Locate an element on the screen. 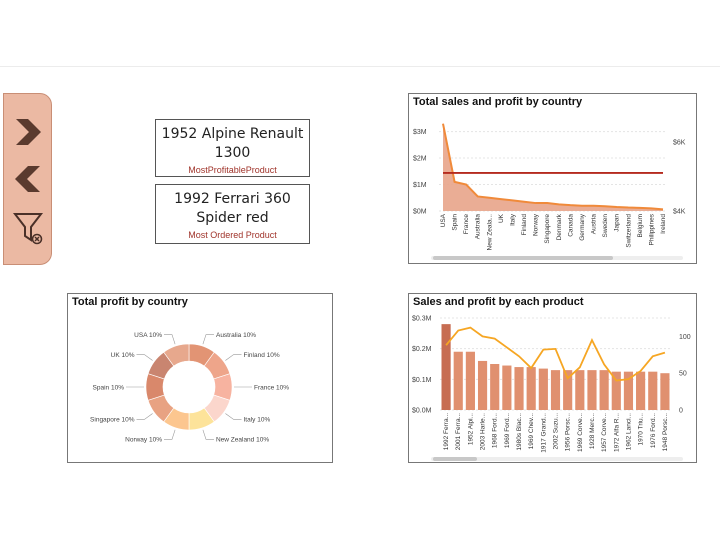 This screenshot has height=540, width=720. donut-slice is located at coordinates (176, 355).